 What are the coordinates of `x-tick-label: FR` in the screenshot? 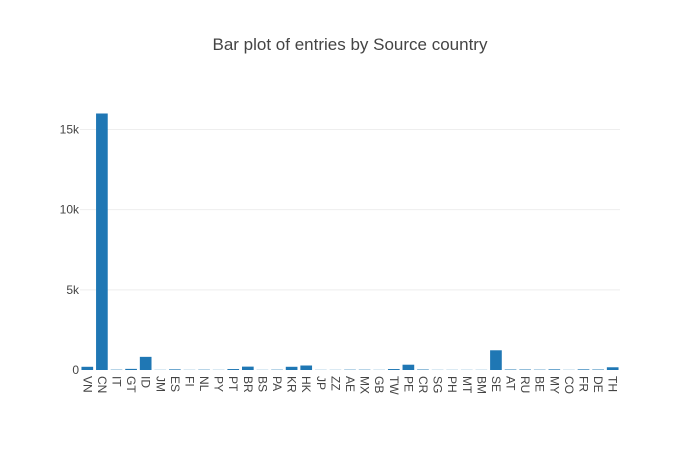 It's located at (584, 384).